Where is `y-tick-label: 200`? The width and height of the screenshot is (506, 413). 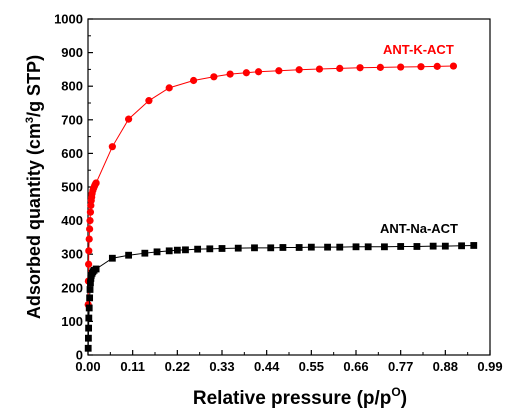
y-tick-label: 200 is located at coordinates (72, 287).